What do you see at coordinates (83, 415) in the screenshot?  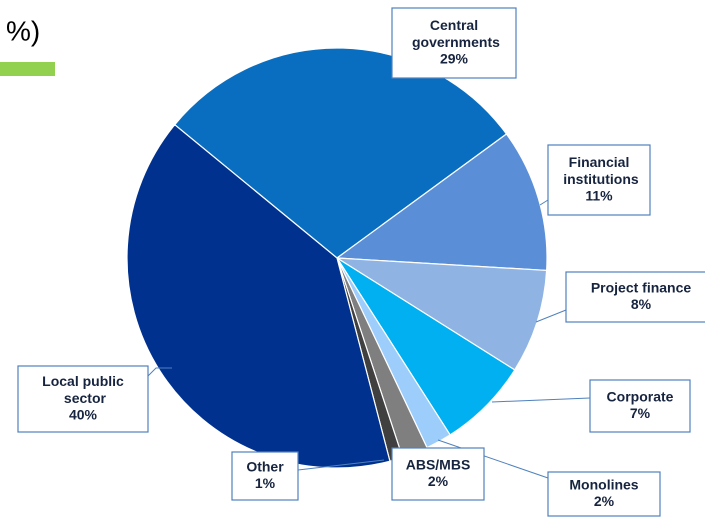 I see `slice-value-label: 40%` at bounding box center [83, 415].